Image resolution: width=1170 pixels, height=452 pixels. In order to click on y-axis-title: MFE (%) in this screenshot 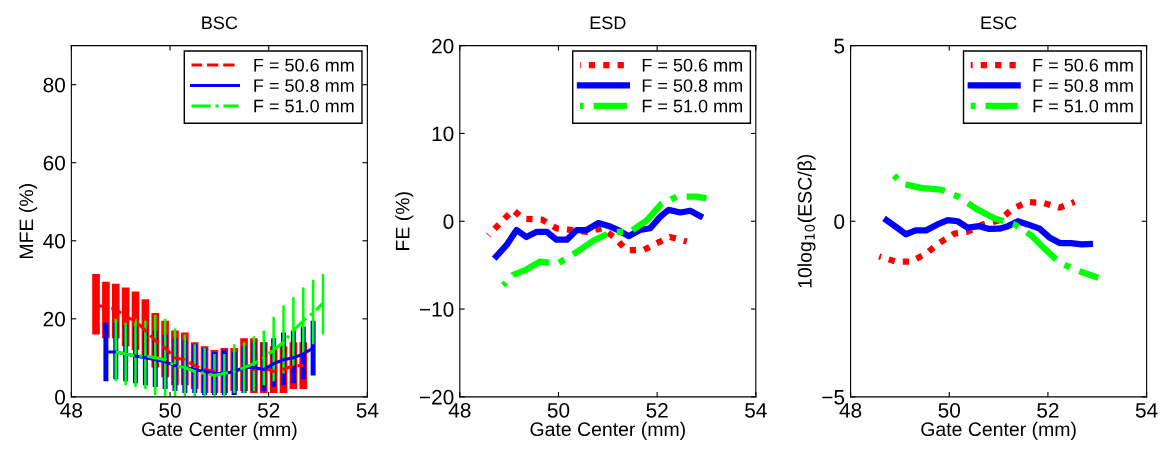, I will do `click(28, 221)`.